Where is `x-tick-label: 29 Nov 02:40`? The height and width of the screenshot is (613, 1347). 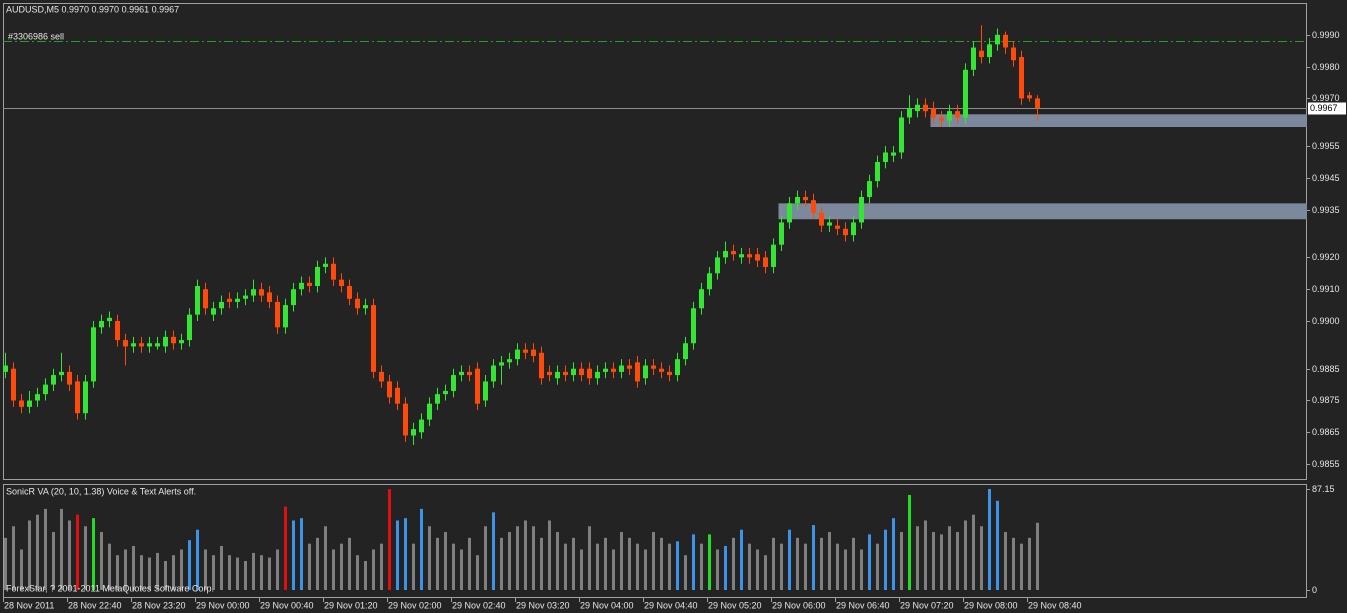 x-tick-label: 29 Nov 02:40 is located at coordinates (479, 605).